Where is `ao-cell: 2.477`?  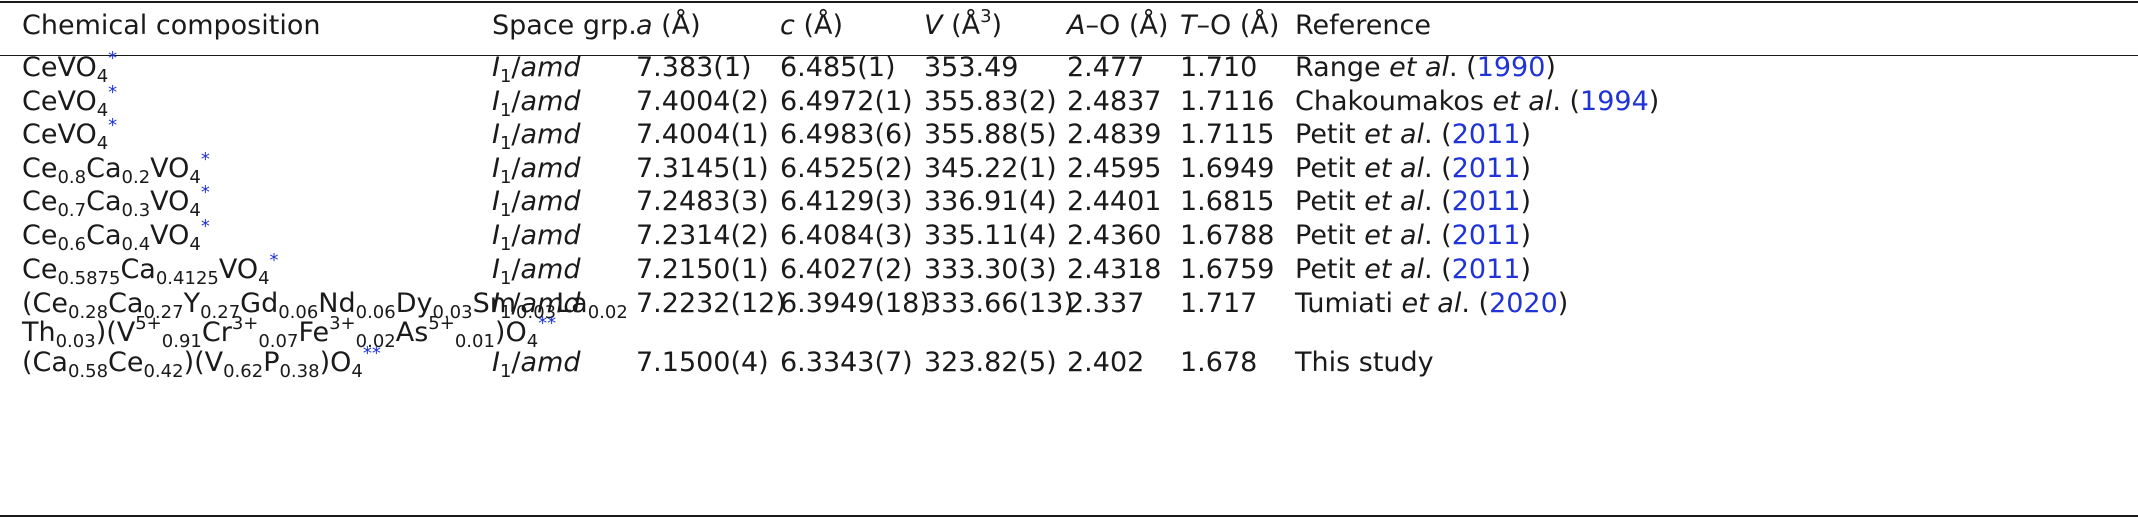
ao-cell: 2.477 is located at coordinates (1105, 68).